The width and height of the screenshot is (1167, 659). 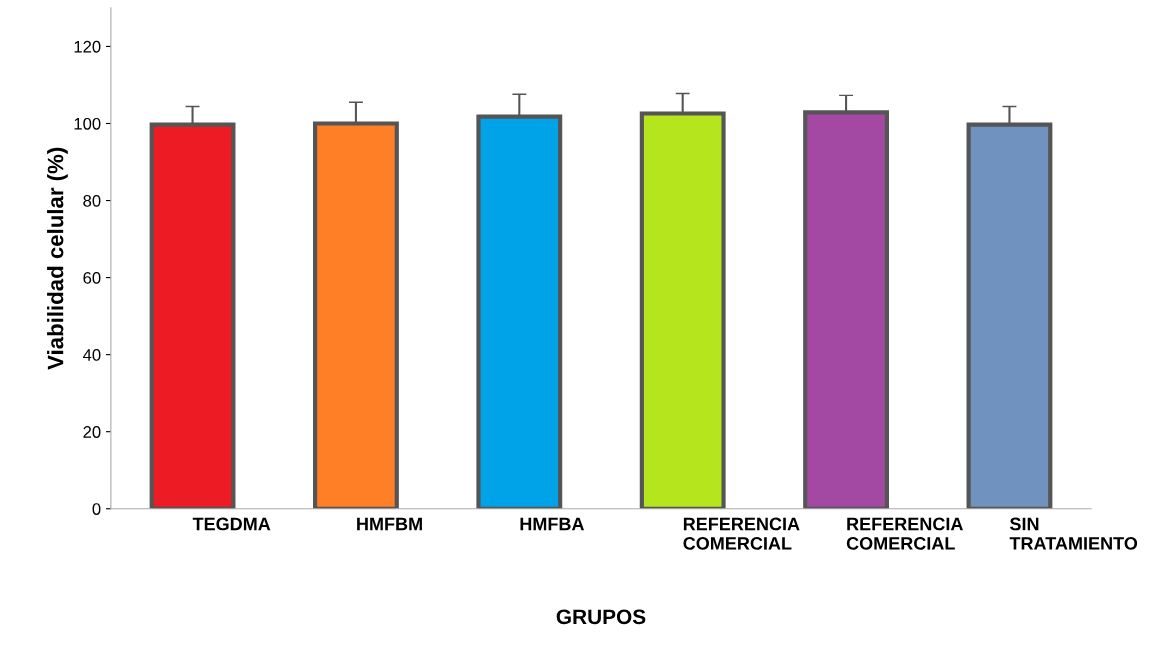 I want to click on y-tick-label: 80, so click(x=92, y=200).